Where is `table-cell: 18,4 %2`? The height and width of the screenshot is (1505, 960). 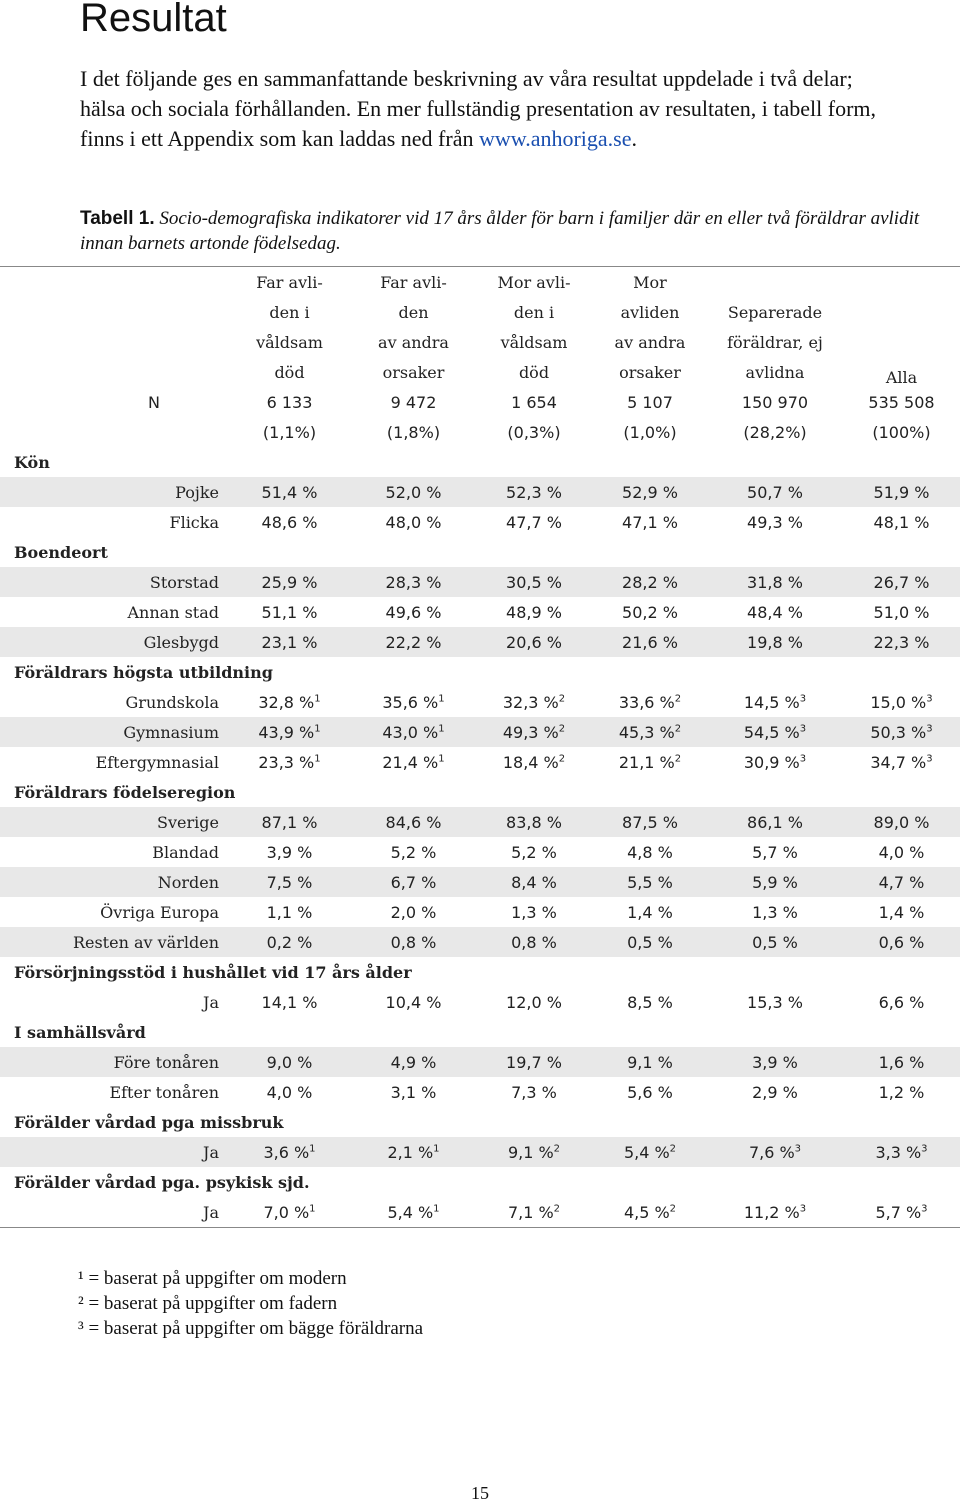
table-cell: 18,4 %2 is located at coordinates (534, 762).